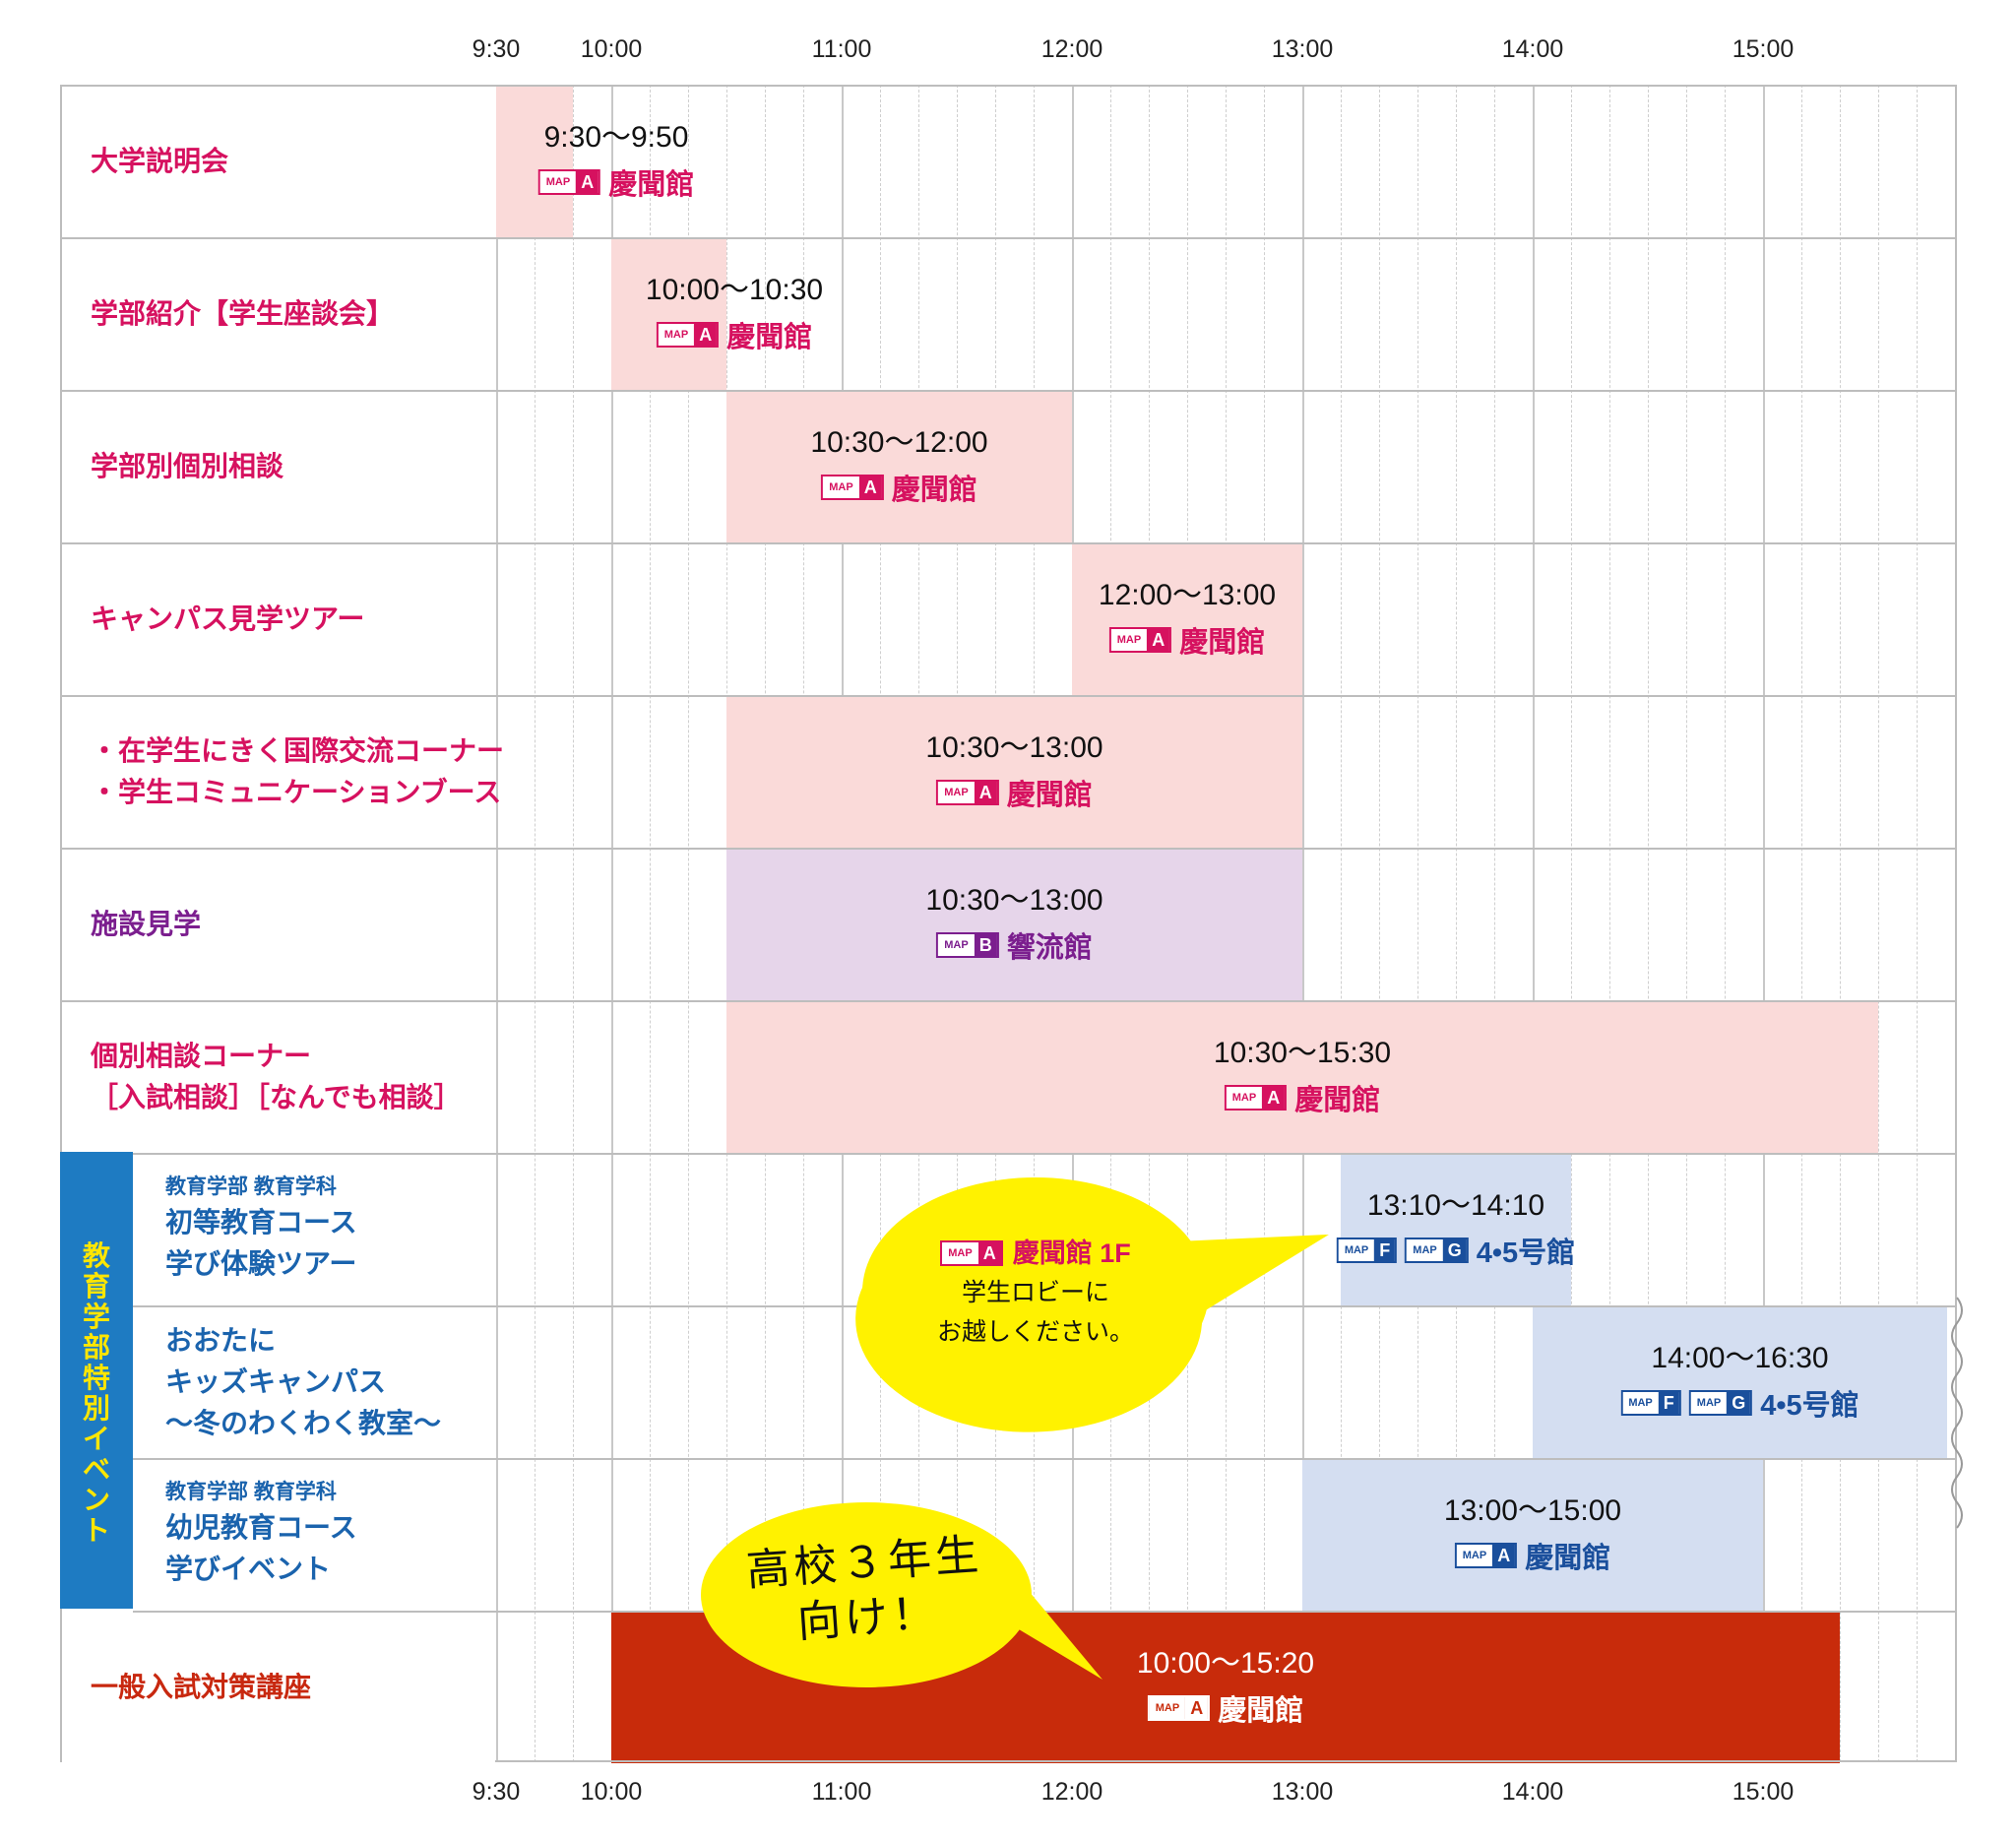 The image size is (2016, 1841). What do you see at coordinates (734, 290) in the screenshot?
I see `event-time: 10:00〜10:30` at bounding box center [734, 290].